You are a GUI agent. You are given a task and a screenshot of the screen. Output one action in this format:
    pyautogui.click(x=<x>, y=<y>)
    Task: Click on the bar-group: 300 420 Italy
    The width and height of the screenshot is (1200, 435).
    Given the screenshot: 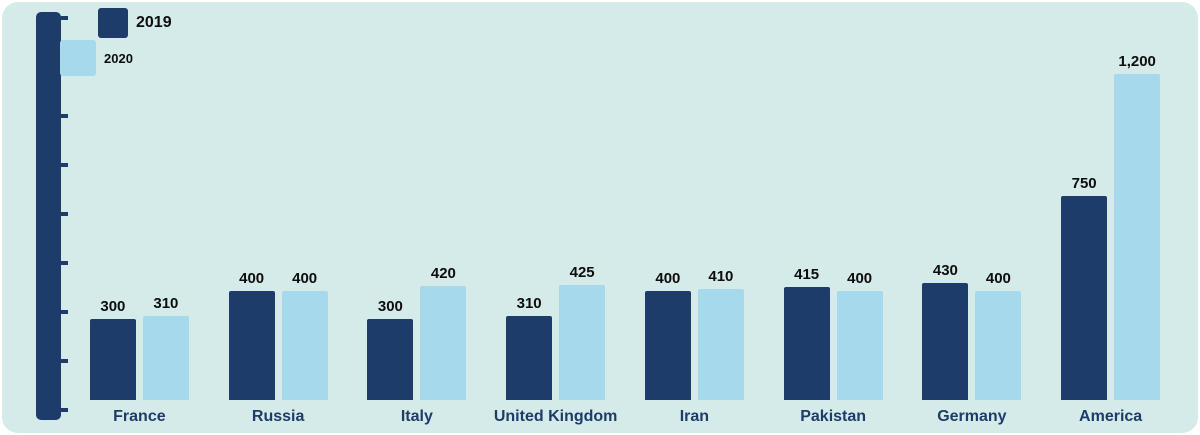 What is the action you would take?
    pyautogui.click(x=417, y=345)
    